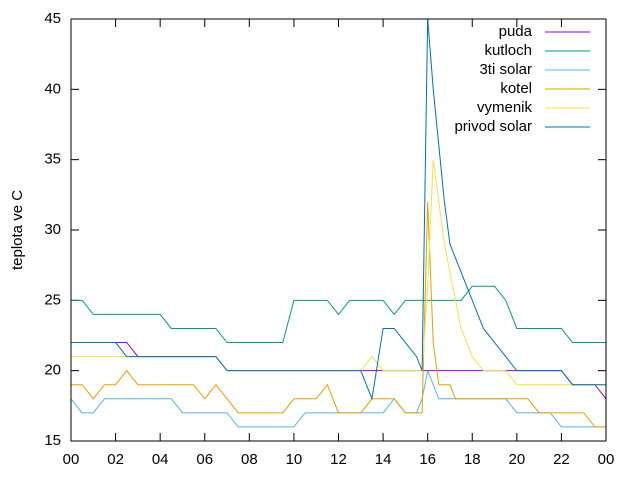 This screenshot has width=640, height=480. Describe the element at coordinates (516, 88) in the screenshot. I see `legend-label: kotel` at that location.